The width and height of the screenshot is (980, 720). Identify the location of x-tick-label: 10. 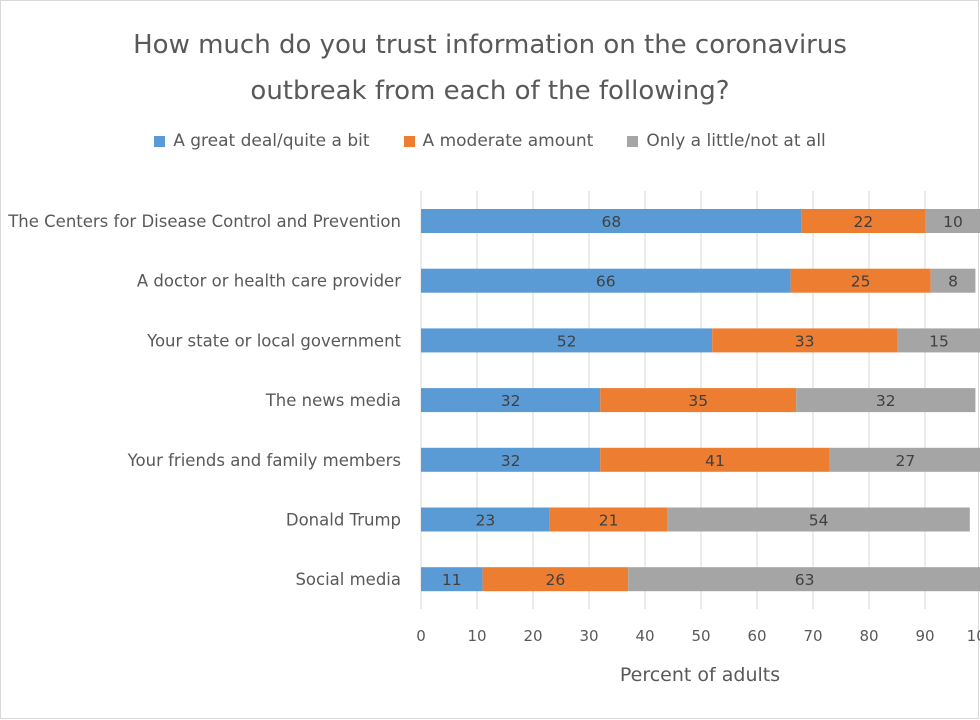
(476, 636).